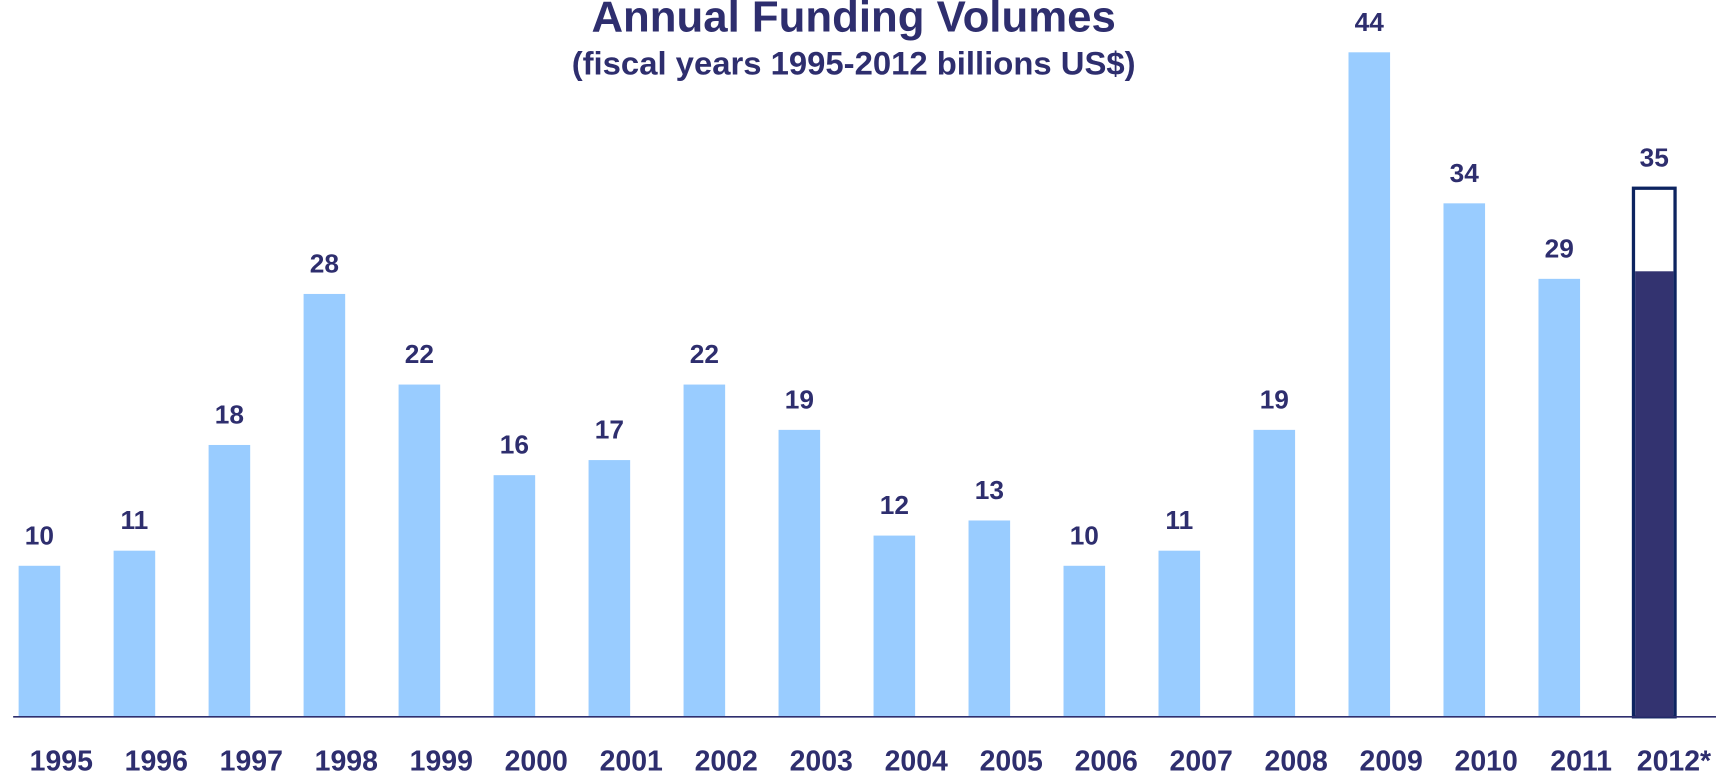 This screenshot has height=777, width=1716. Describe the element at coordinates (536, 761) in the screenshot. I see `x-tick-label: 2000` at that location.